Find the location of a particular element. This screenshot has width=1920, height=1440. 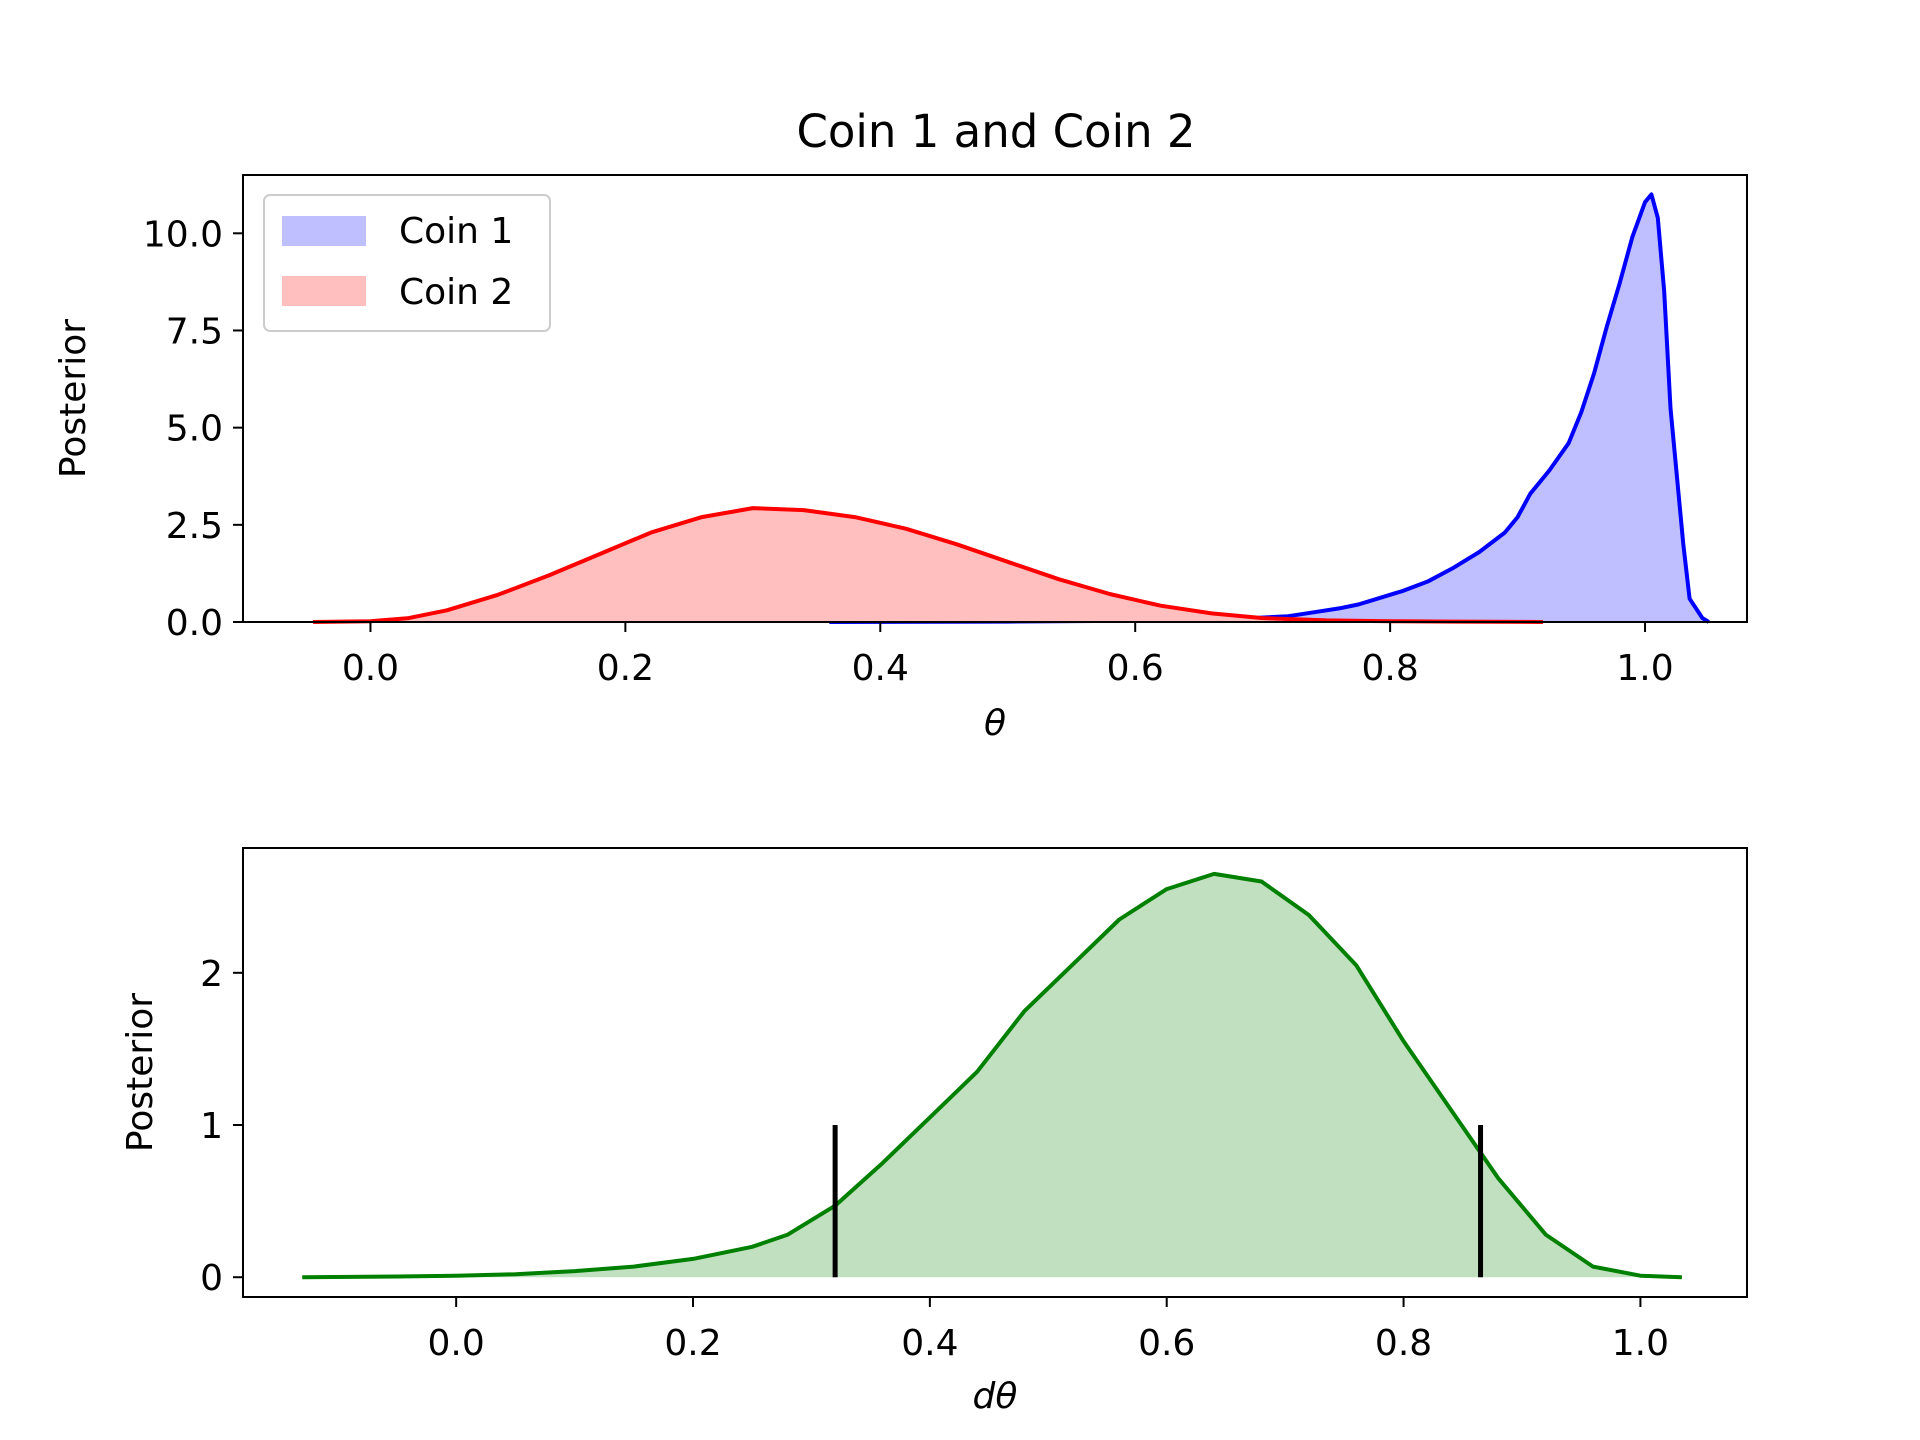

y-tick-label: 2 is located at coordinates (211, 974).